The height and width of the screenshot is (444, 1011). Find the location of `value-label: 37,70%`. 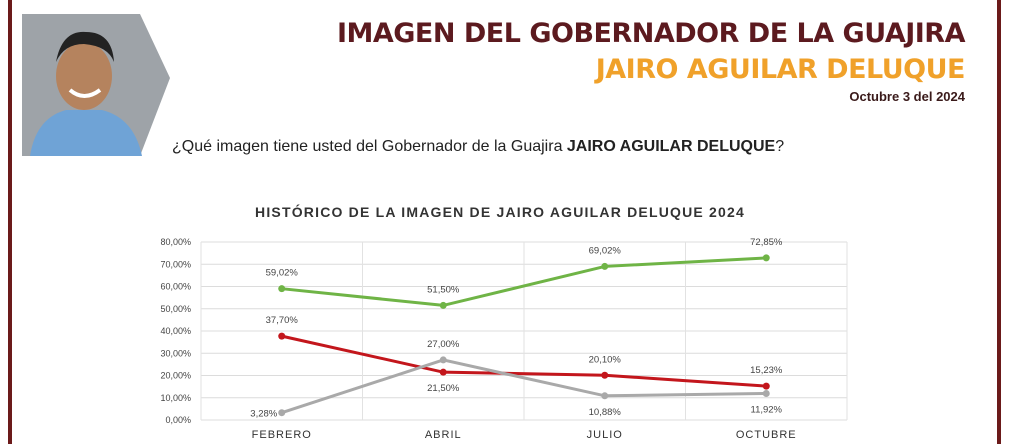

value-label: 37,70% is located at coordinates (282, 320).